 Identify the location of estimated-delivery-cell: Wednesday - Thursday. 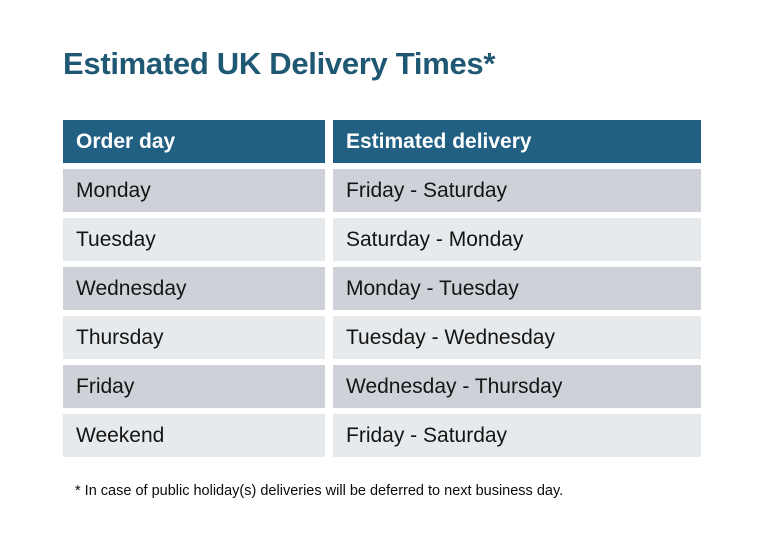
(517, 386).